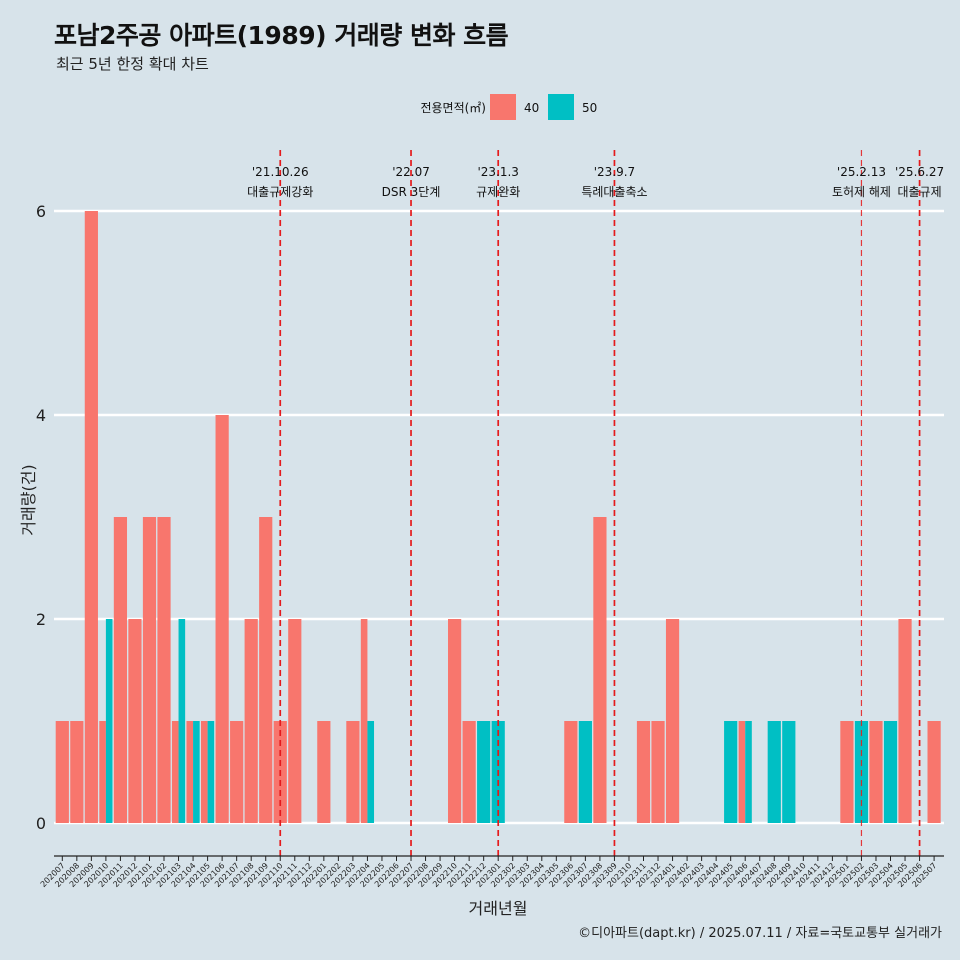 Image resolution: width=960 pixels, height=960 pixels. I want to click on event-label-202309: 특례대출축소, so click(614, 192).